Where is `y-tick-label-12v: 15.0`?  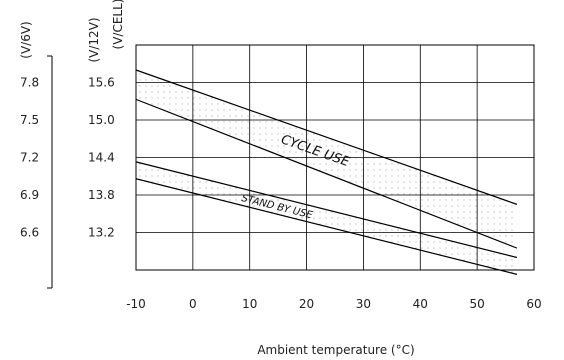
y-tick-label-12v: 15.0 is located at coordinates (101, 120).